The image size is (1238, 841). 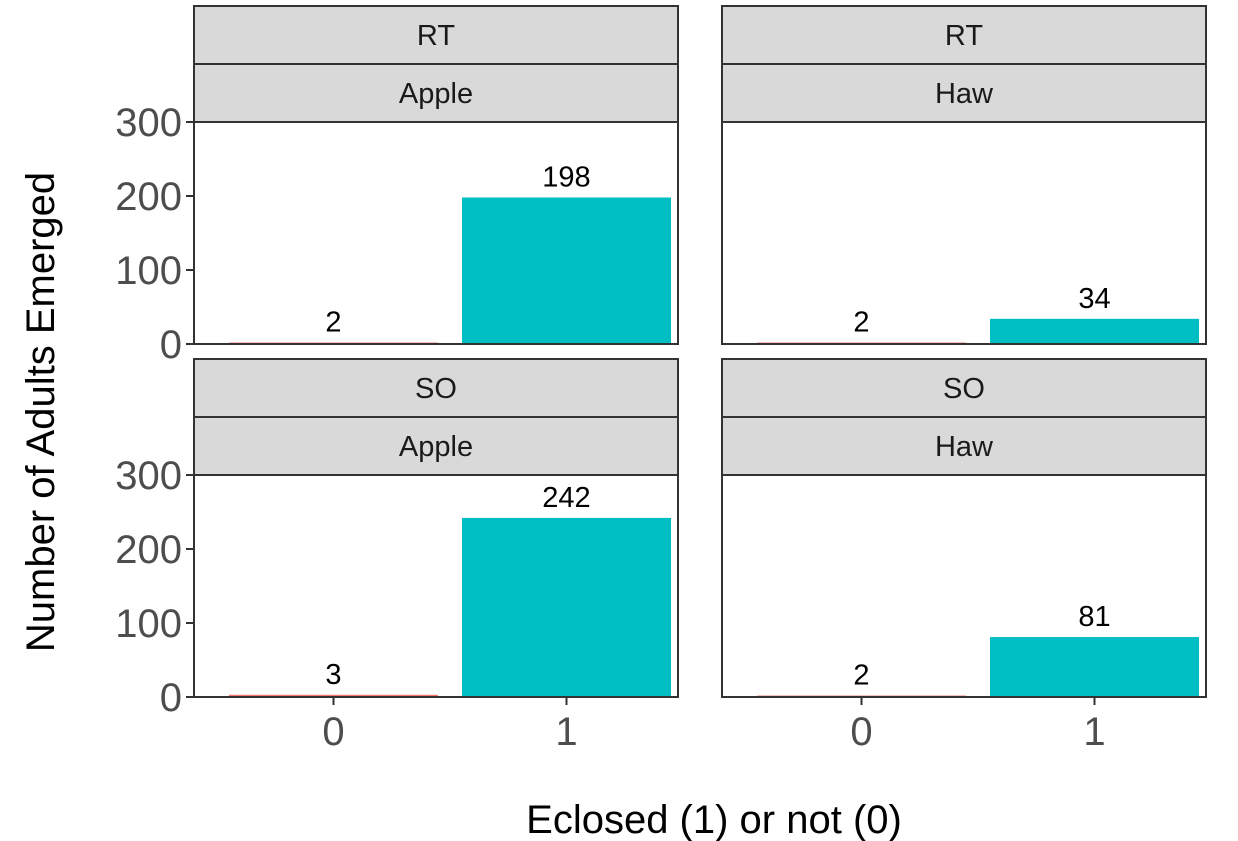 I want to click on bar-value-label: 34, so click(x=1094, y=299).